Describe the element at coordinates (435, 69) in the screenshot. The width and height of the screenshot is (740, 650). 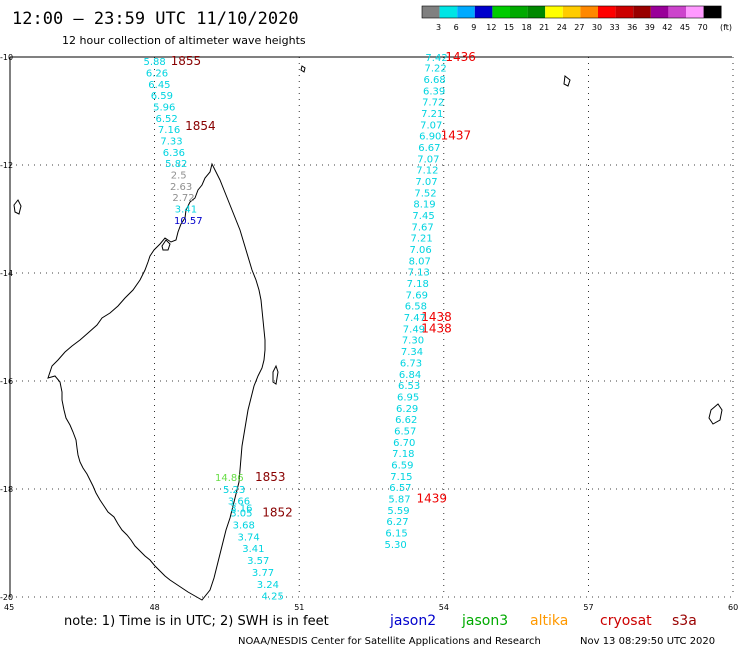
I see `wave-height-value: 7.22` at that location.